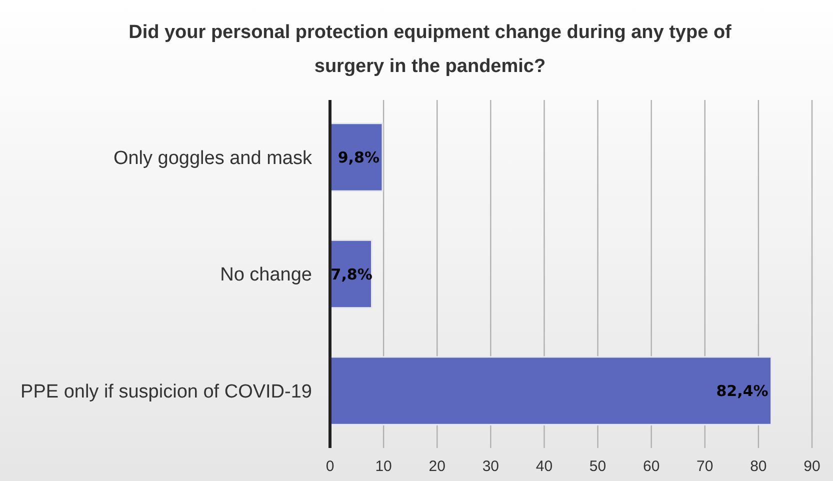 The width and height of the screenshot is (833, 481). I want to click on x-tick-label: 60, so click(651, 466).